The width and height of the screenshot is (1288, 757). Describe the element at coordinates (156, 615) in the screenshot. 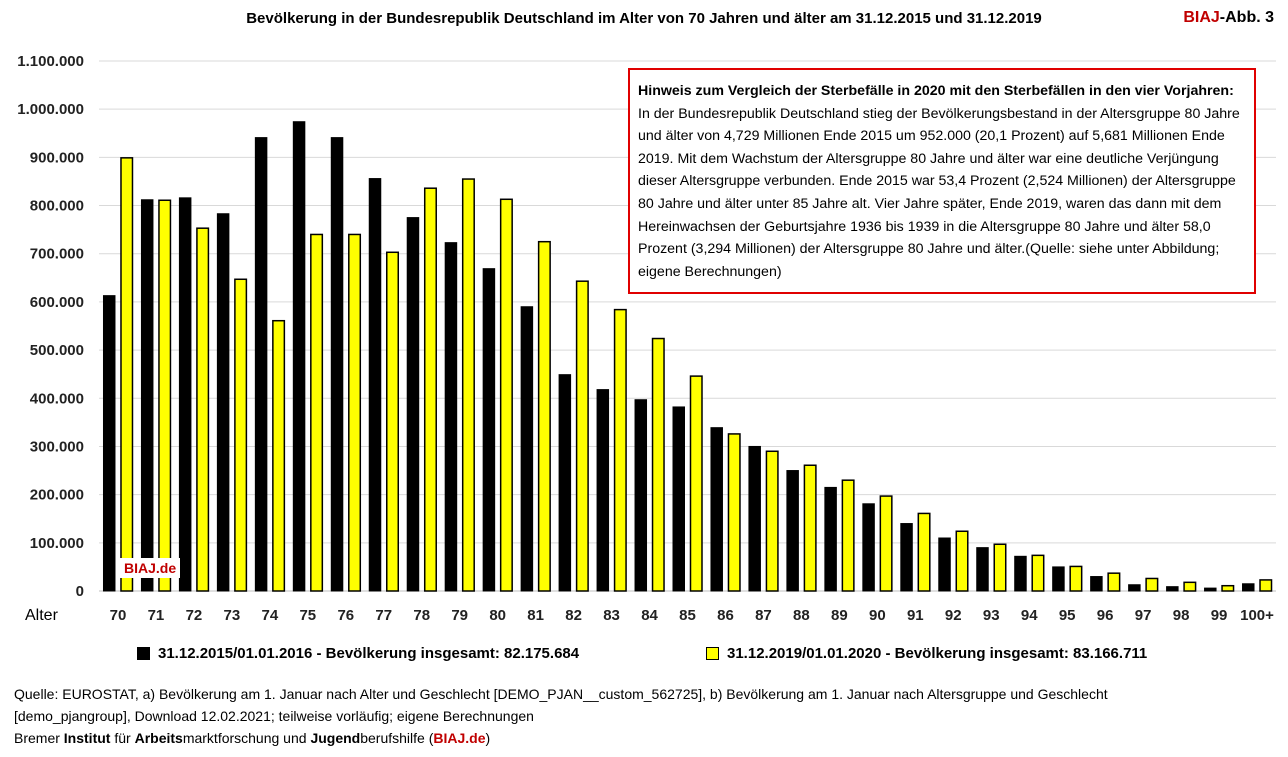

I see `x-tick-label: 71` at that location.